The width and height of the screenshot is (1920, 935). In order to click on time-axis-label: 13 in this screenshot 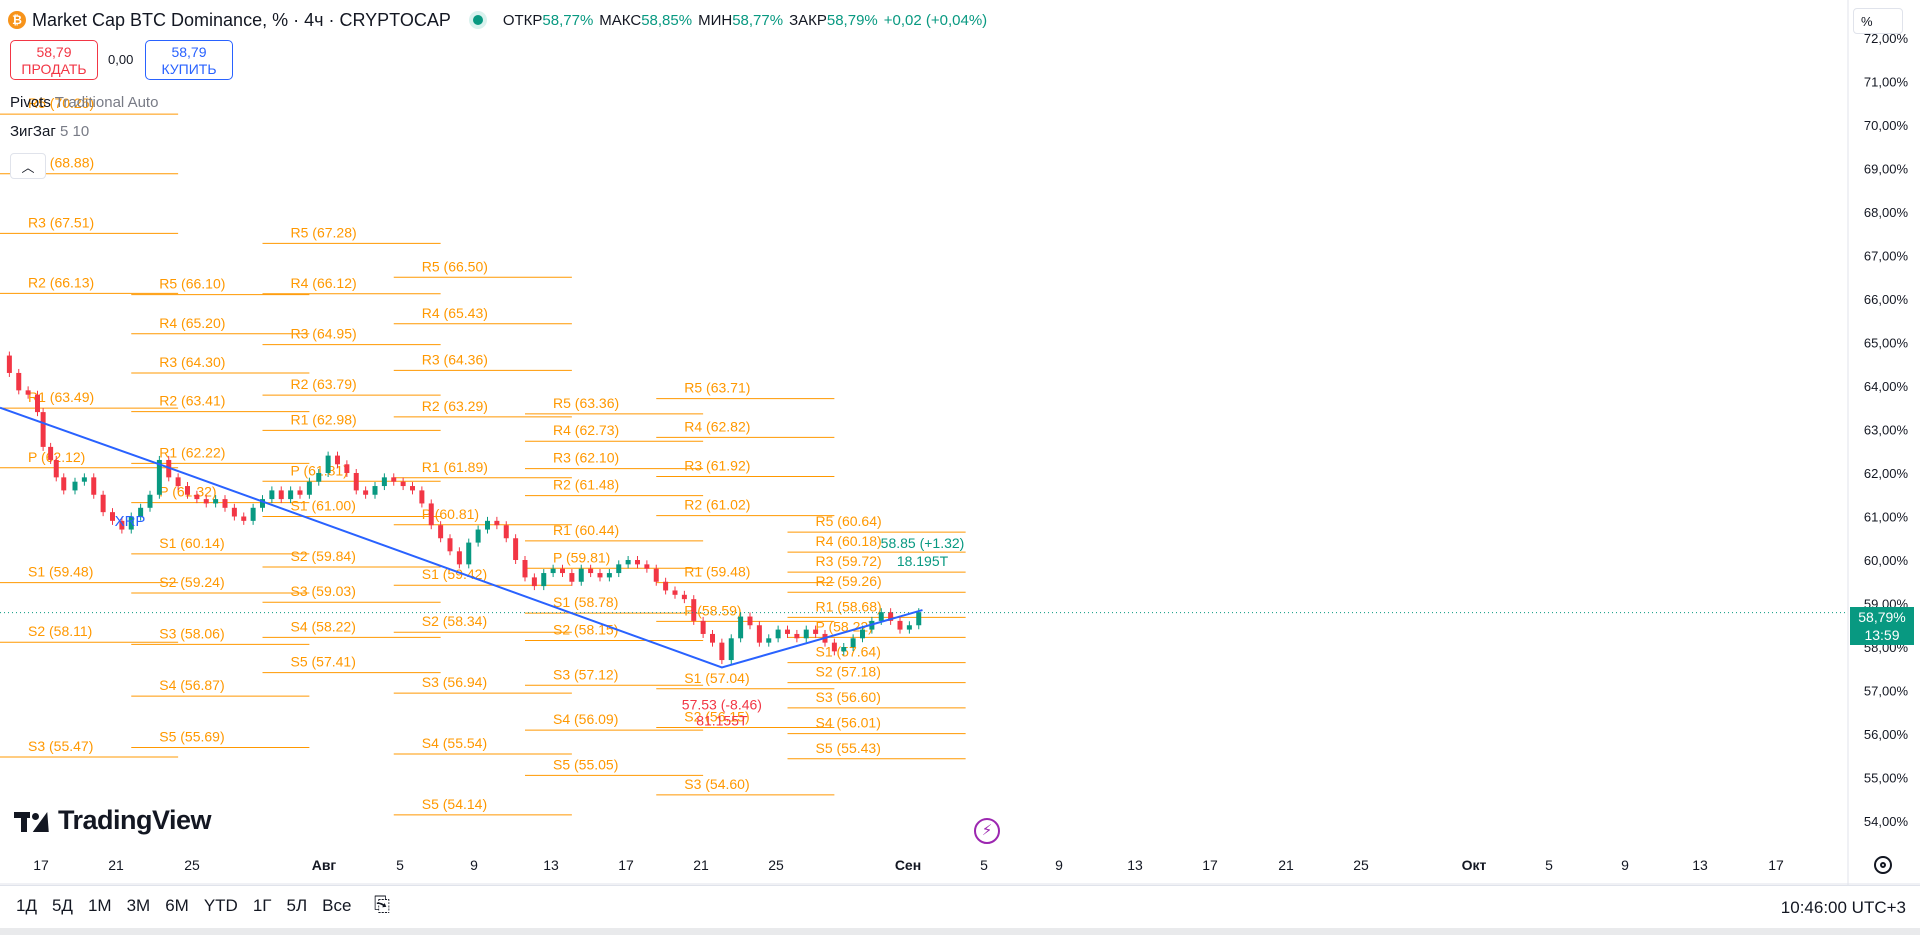, I will do `click(1135, 865)`.